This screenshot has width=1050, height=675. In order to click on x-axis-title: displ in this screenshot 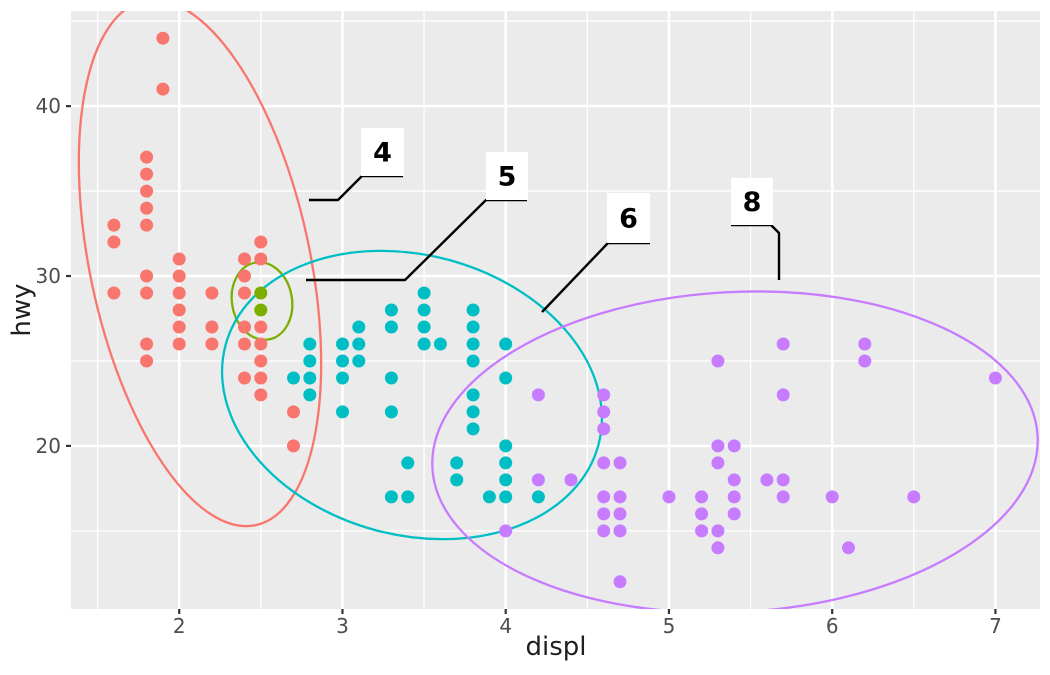, I will do `click(555, 647)`.